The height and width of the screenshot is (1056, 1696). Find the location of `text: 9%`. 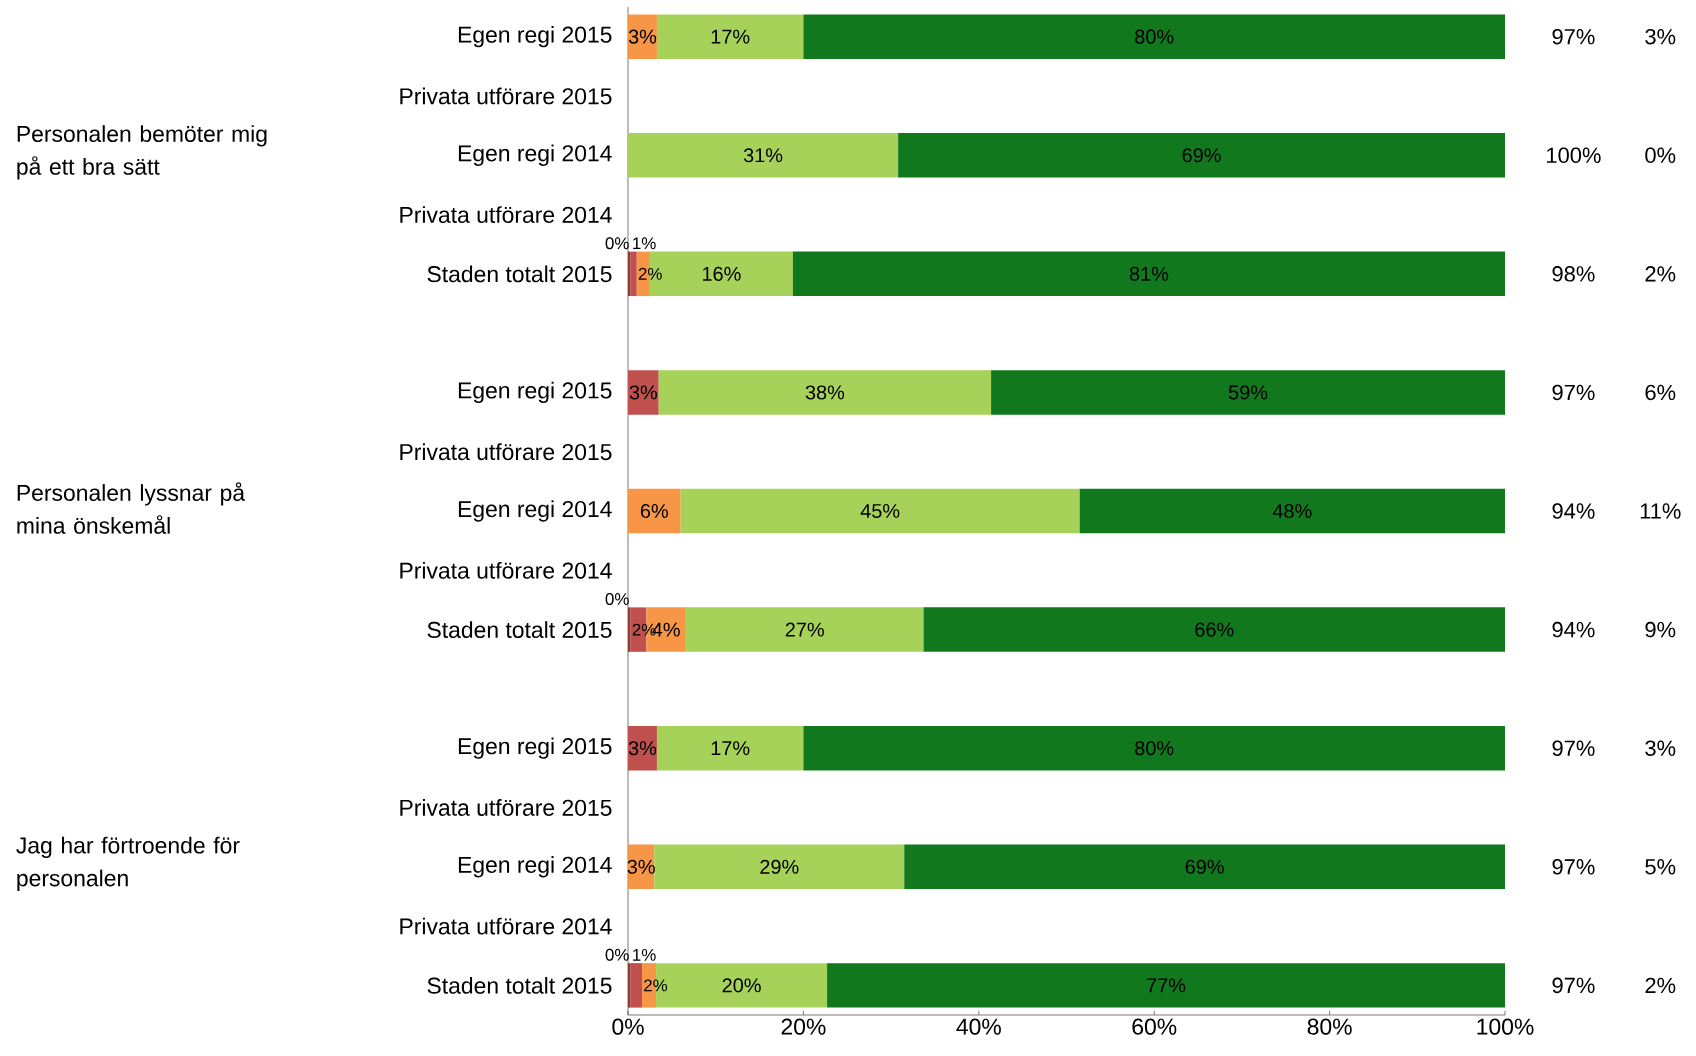

text: 9% is located at coordinates (1660, 629).